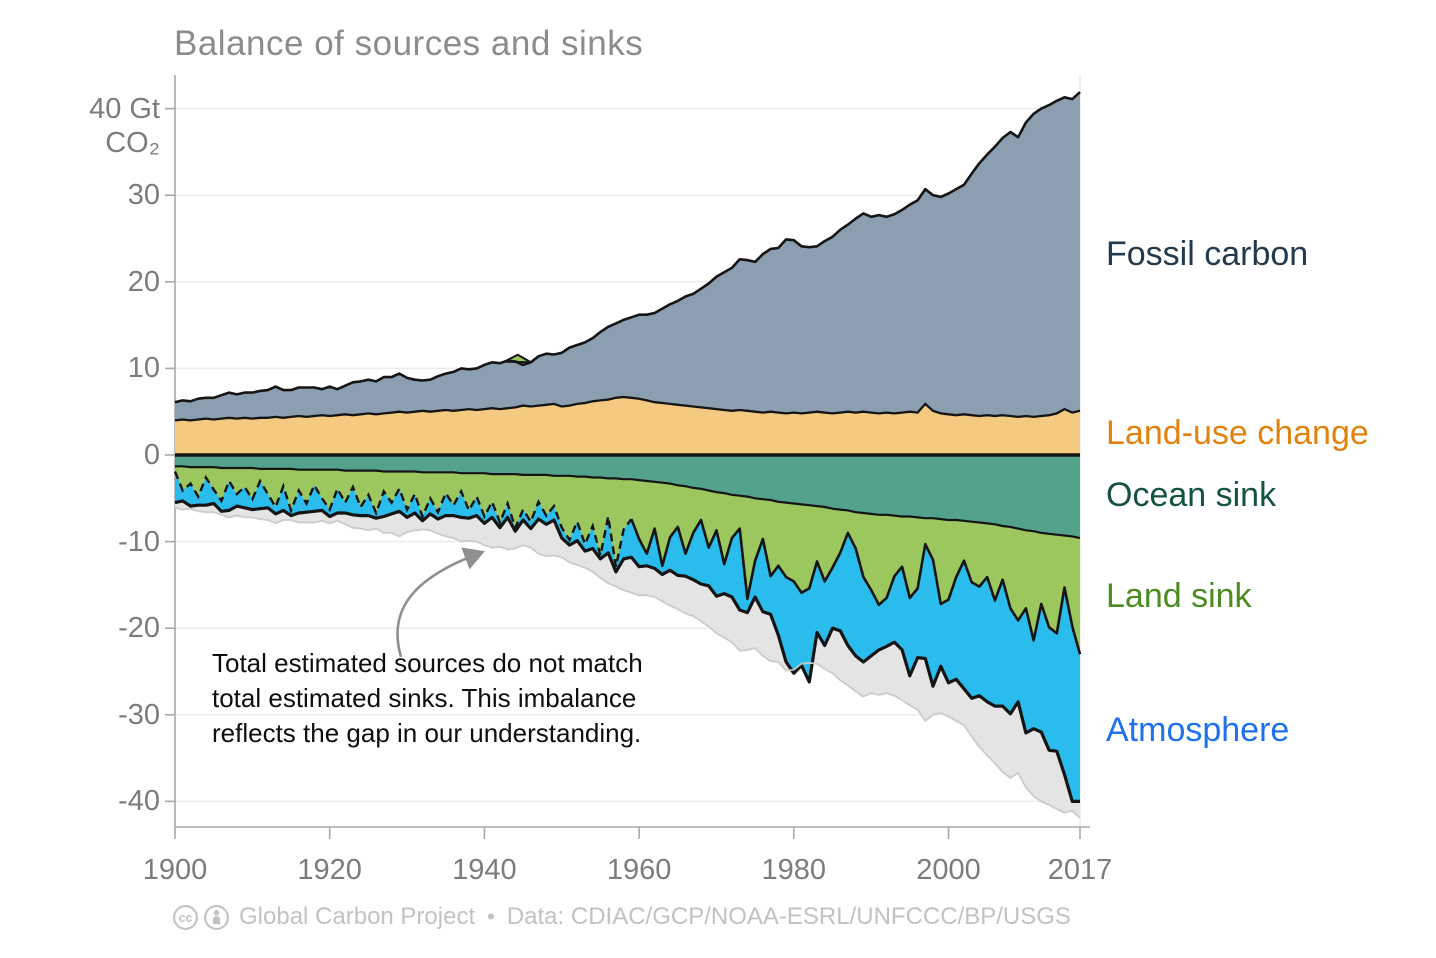  Describe the element at coordinates (639, 870) in the screenshot. I see `x-tick-label-1960: 1960` at that location.